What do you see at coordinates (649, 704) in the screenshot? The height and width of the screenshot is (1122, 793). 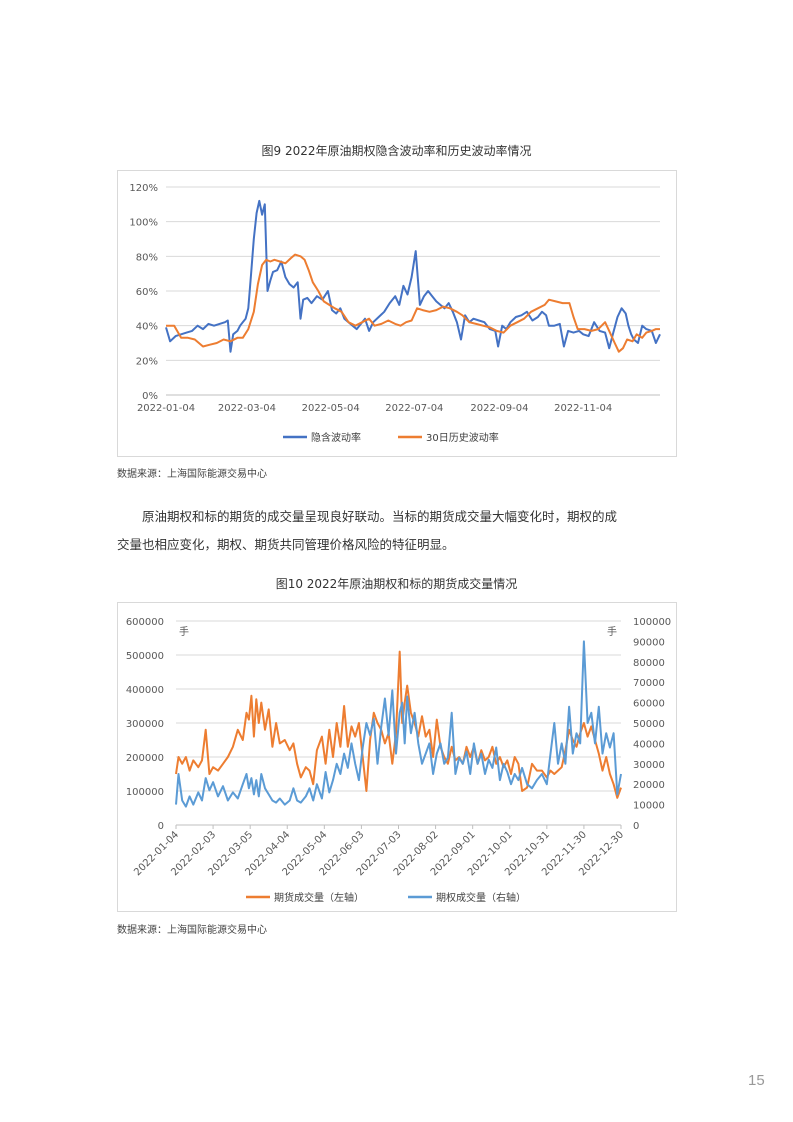 I see `y-right-tick-label: 60000` at bounding box center [649, 704].